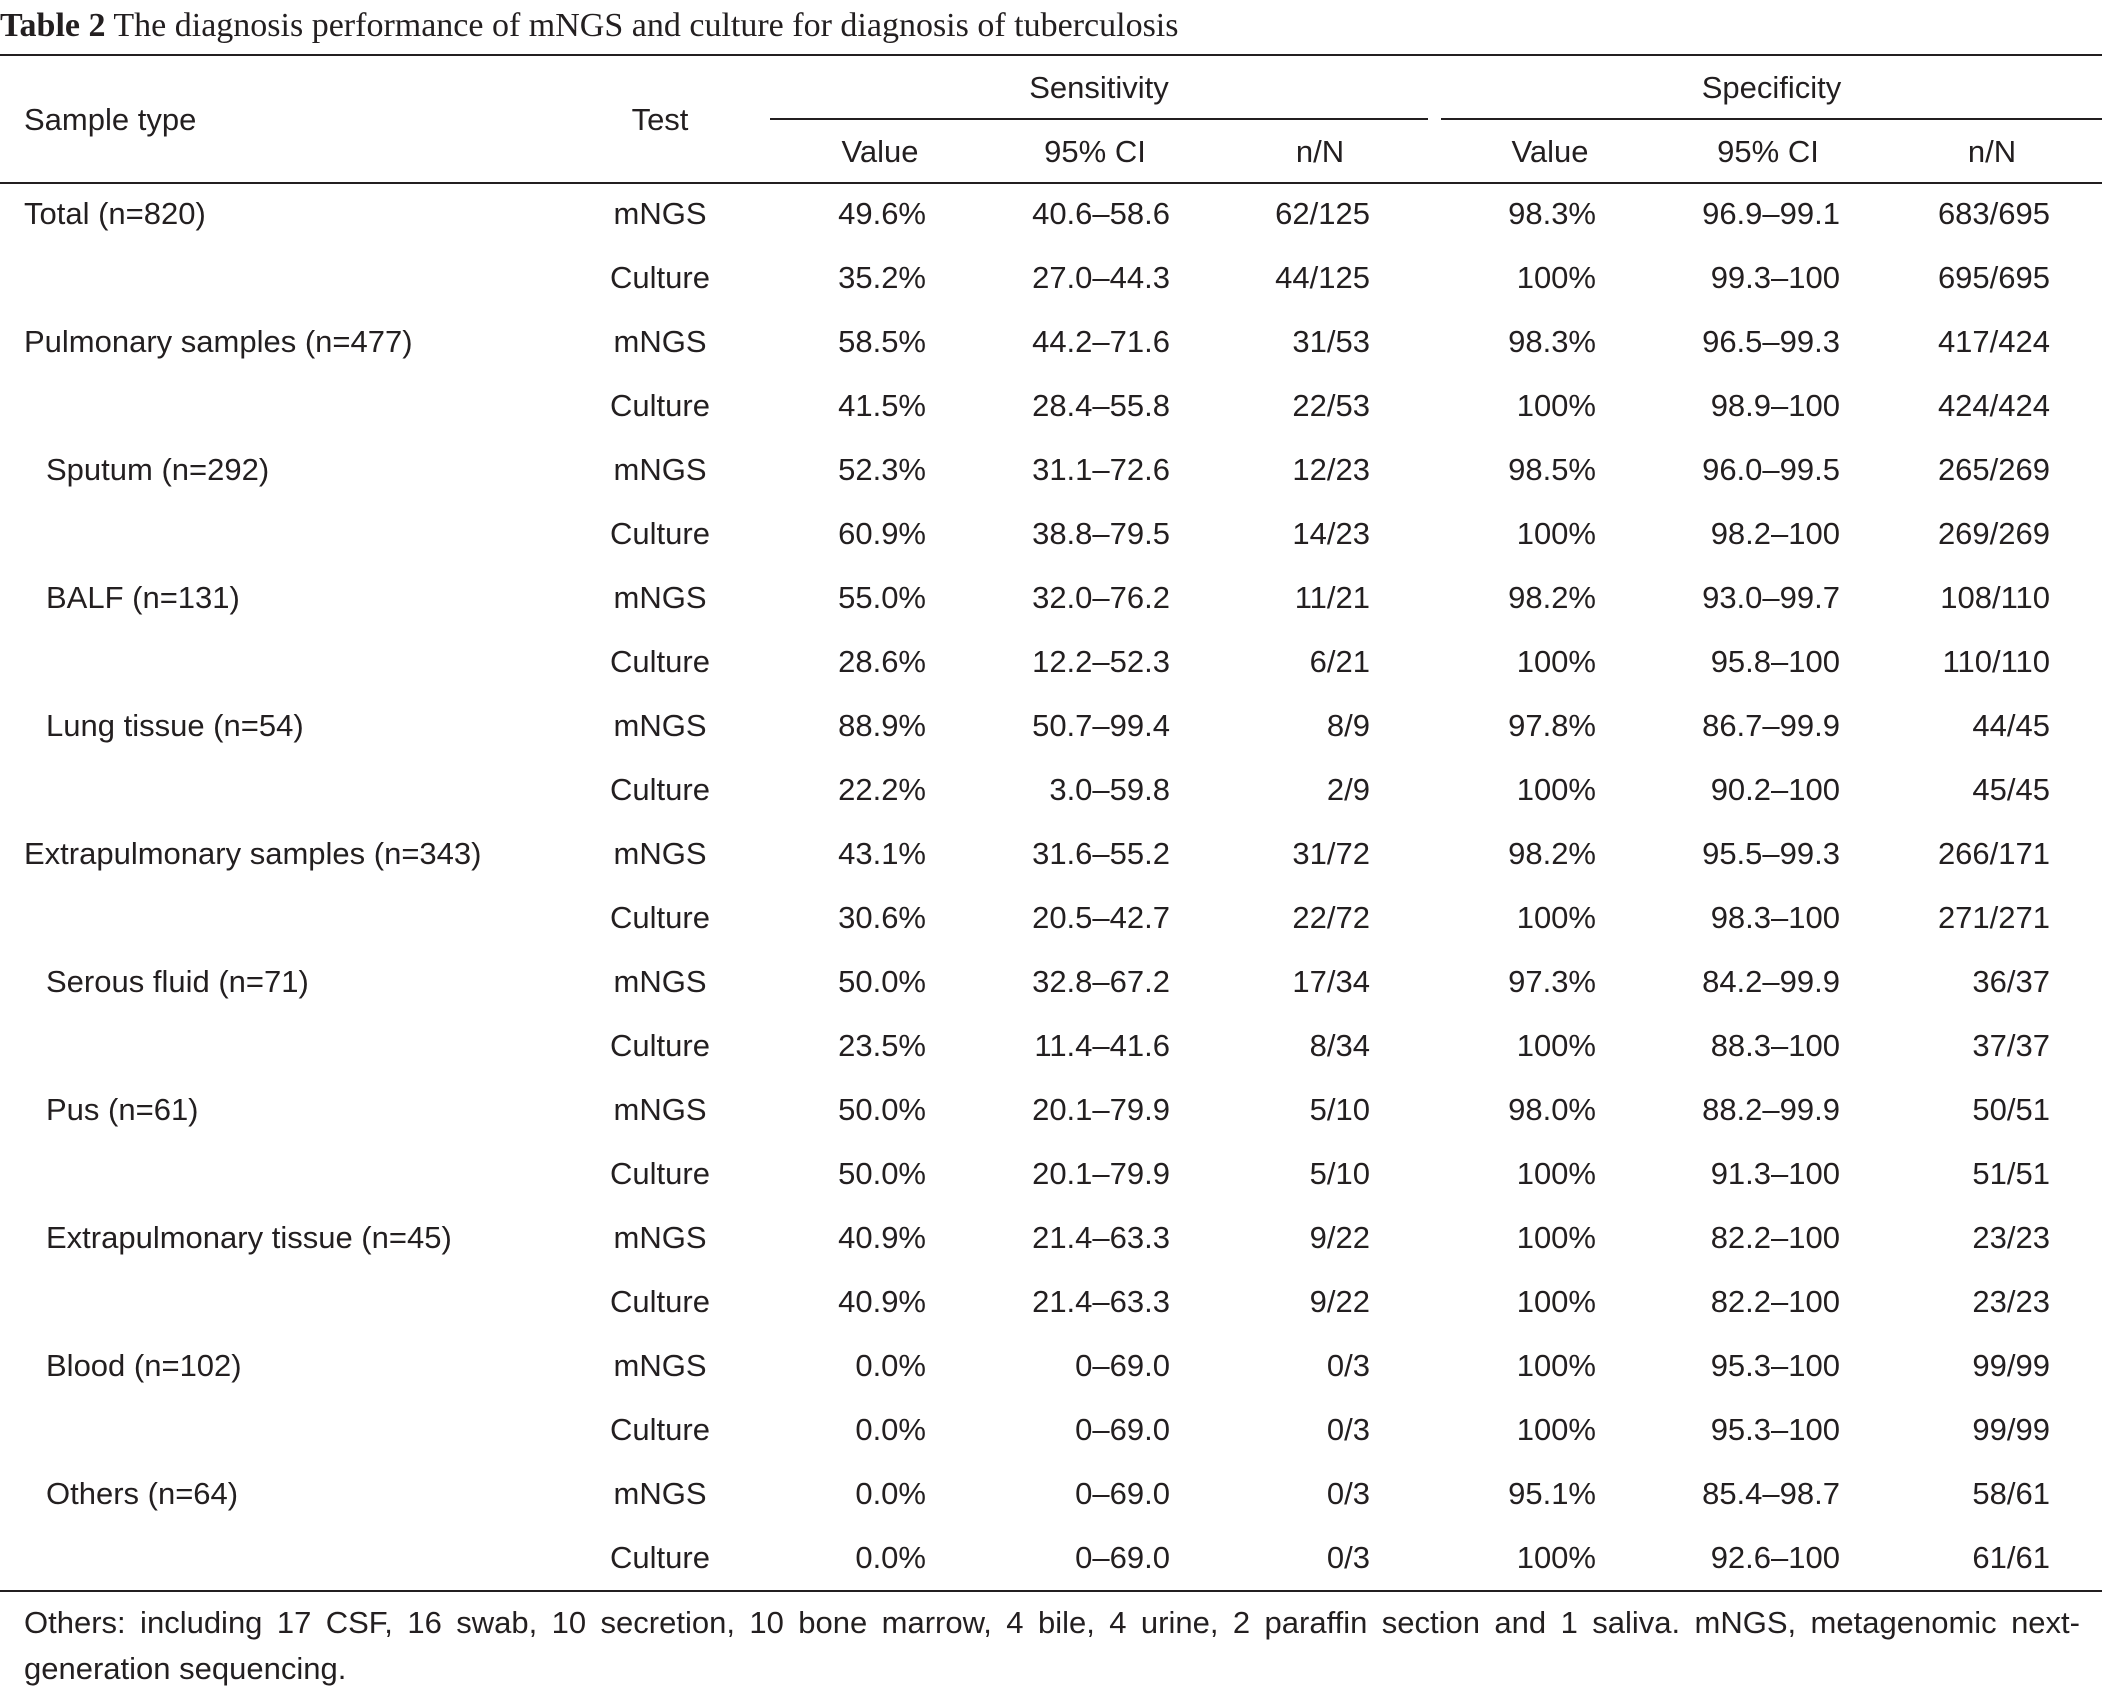 The image size is (2102, 1692). What do you see at coordinates (2011, 725) in the screenshot?
I see `row-specificity-nn: 44/45` at bounding box center [2011, 725].